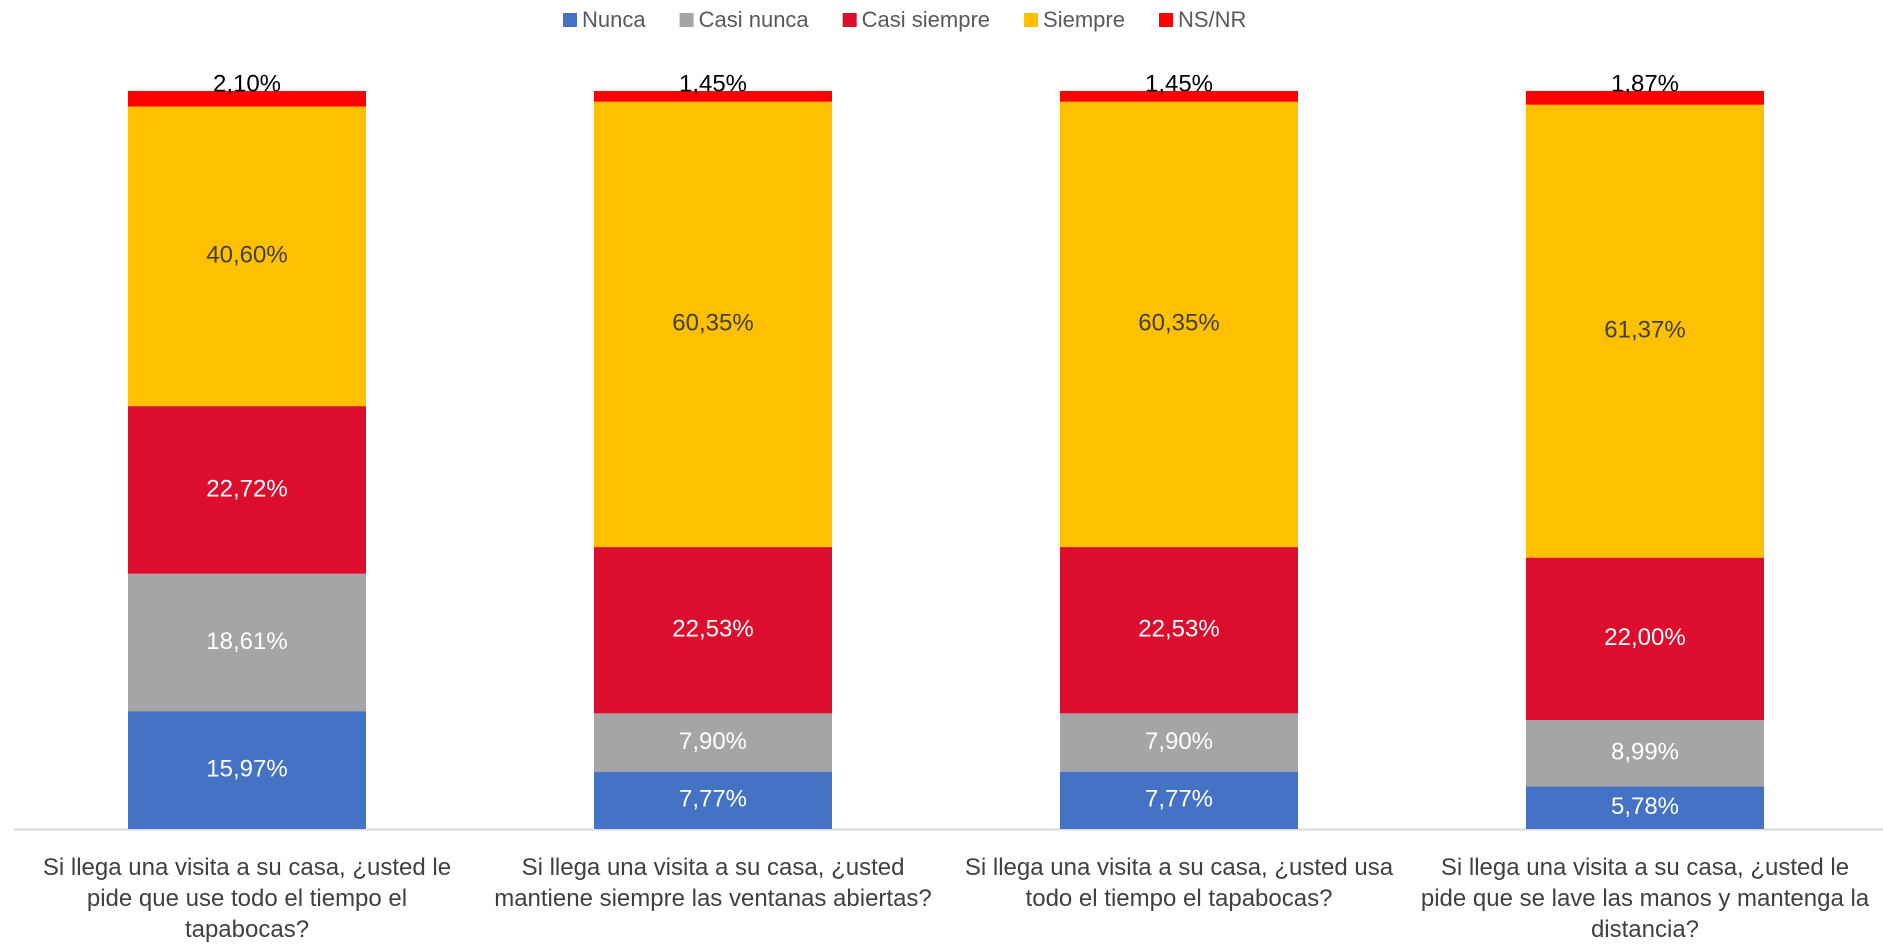 The image size is (1883, 951). I want to click on data-label: 8,99%, so click(1645, 752).